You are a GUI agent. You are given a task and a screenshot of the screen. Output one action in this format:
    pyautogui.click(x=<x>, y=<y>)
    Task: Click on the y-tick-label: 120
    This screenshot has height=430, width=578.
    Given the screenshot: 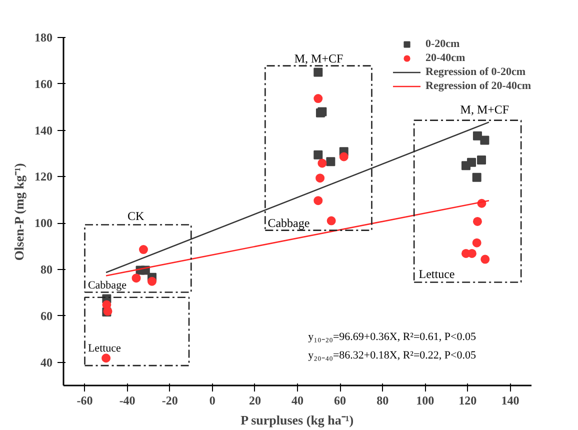 What is the action you would take?
    pyautogui.click(x=43, y=177)
    